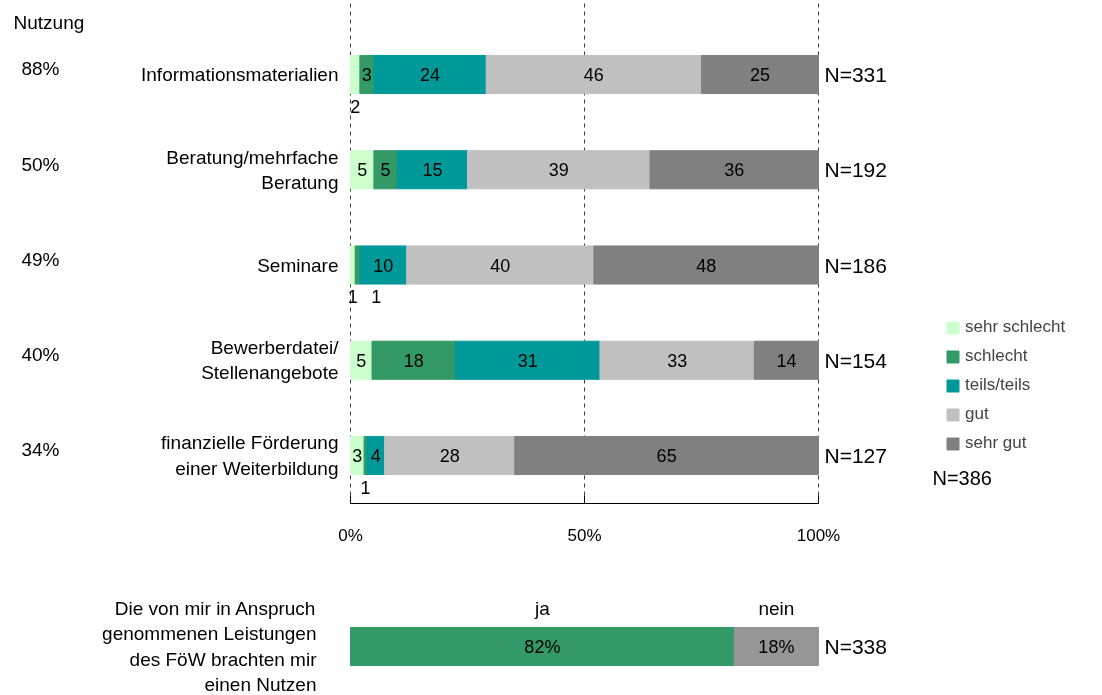 This screenshot has height=695, width=1102. Describe the element at coordinates (996, 356) in the screenshot. I see `legend-label: schlecht` at that location.